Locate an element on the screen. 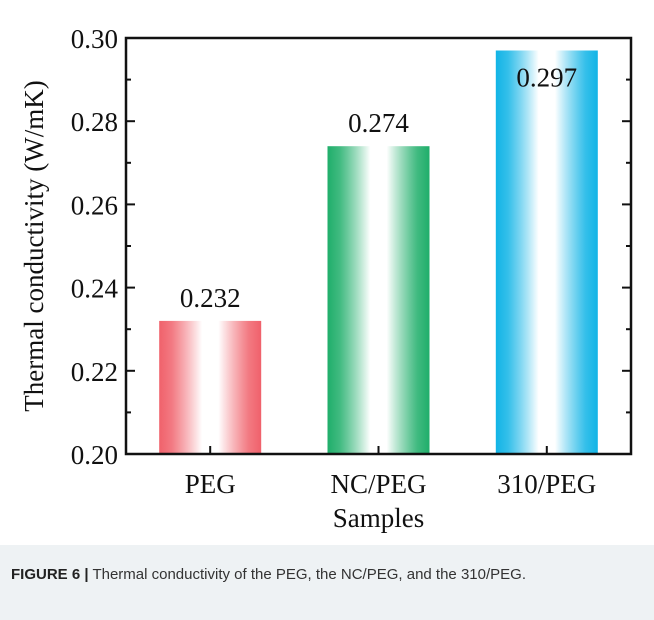 This screenshot has width=654, height=620. data-label: 0.232 is located at coordinates (210, 298).